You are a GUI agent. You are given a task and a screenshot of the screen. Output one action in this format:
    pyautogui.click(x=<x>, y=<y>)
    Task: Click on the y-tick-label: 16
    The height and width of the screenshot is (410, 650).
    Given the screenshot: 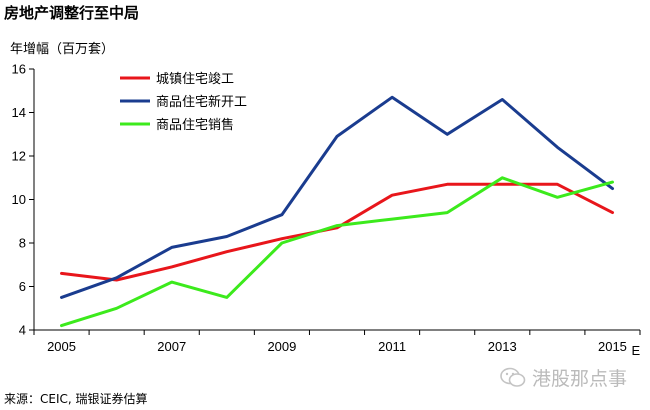 What is the action you would take?
    pyautogui.click(x=19, y=69)
    